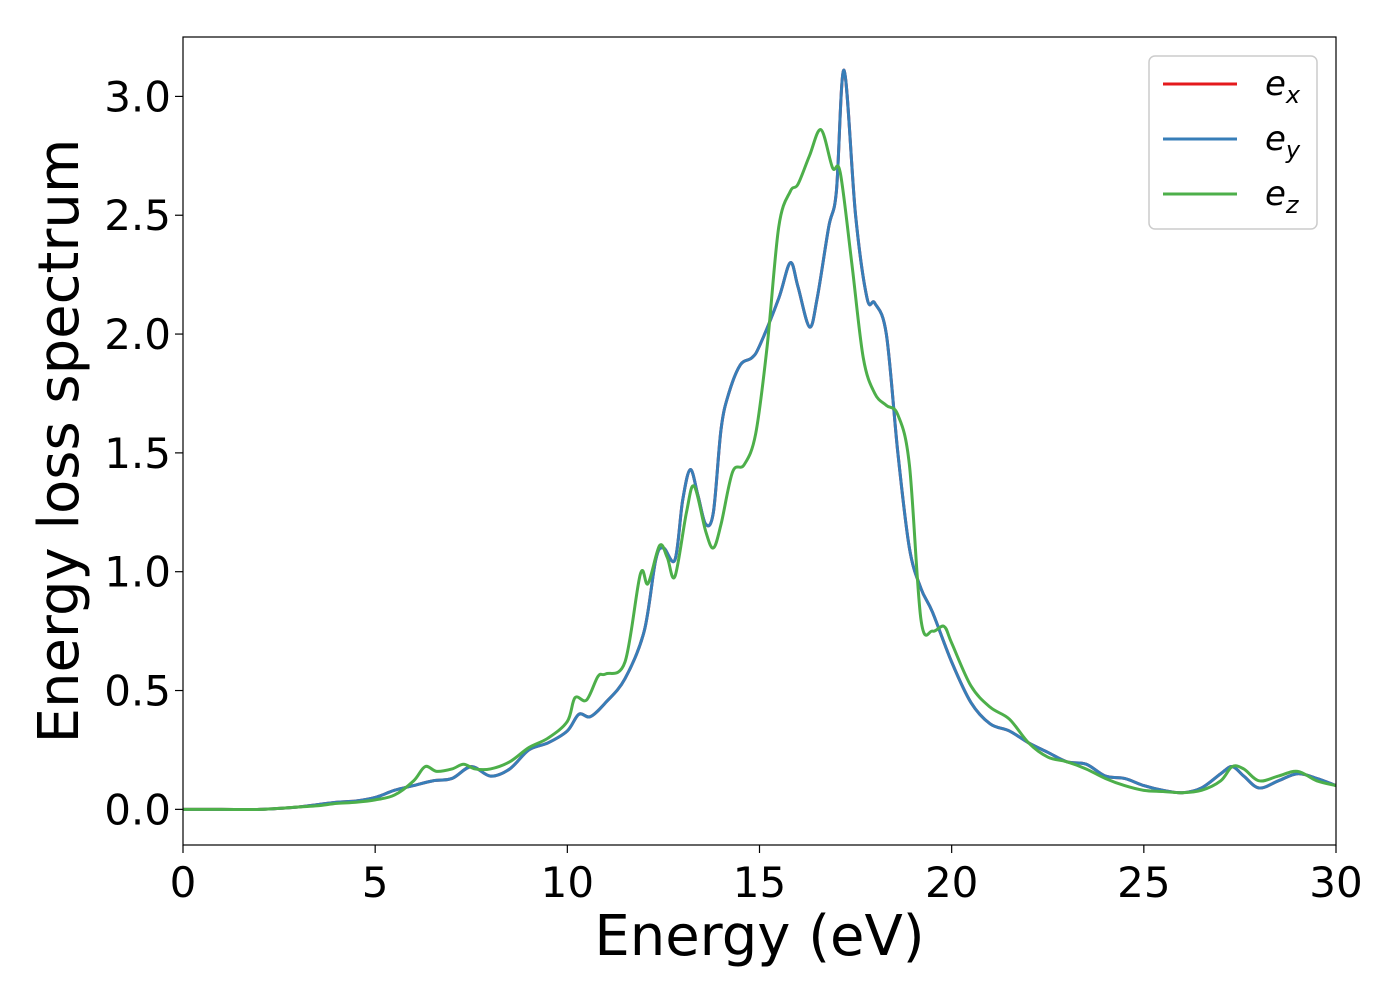  What do you see at coordinates (137, 453) in the screenshot?
I see `y-tick-label: 1.5` at bounding box center [137, 453].